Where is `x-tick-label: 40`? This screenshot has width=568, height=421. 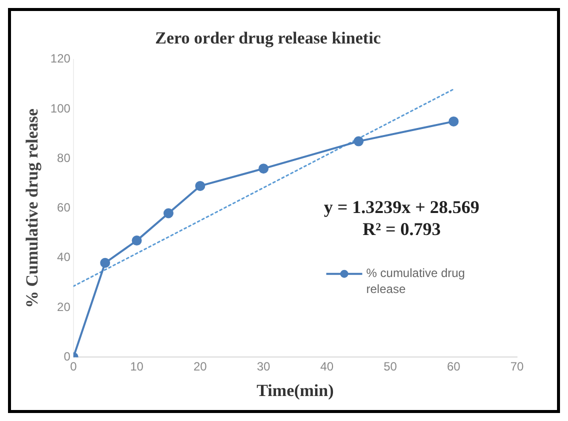 x-tick-label: 40 is located at coordinates (327, 367).